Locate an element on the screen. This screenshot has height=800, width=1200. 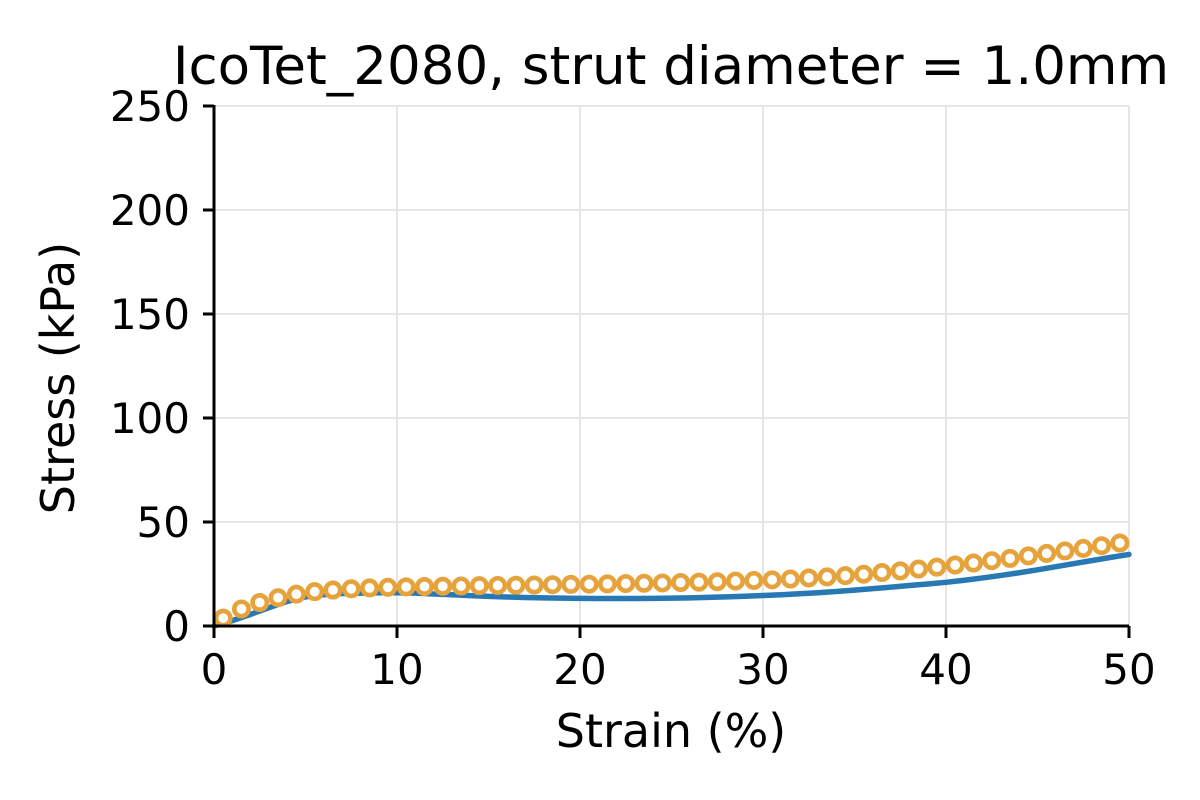
chart-title: IcoTet_2080, strut diameter = 1.0mm is located at coordinates (671, 66).